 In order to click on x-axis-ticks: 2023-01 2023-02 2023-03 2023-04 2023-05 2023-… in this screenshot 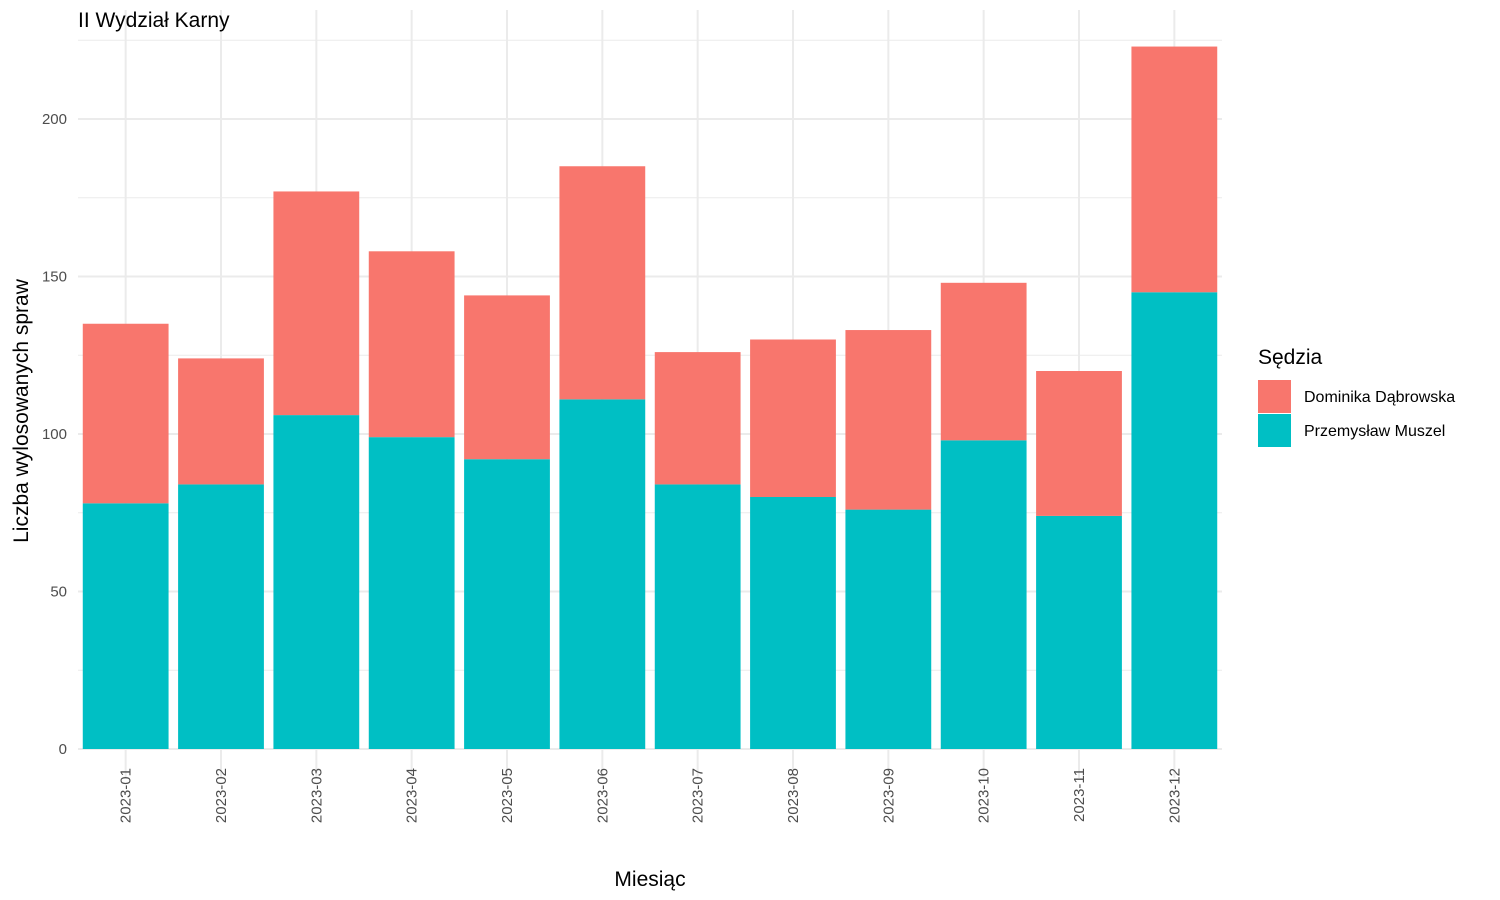, I will do `click(651, 795)`.